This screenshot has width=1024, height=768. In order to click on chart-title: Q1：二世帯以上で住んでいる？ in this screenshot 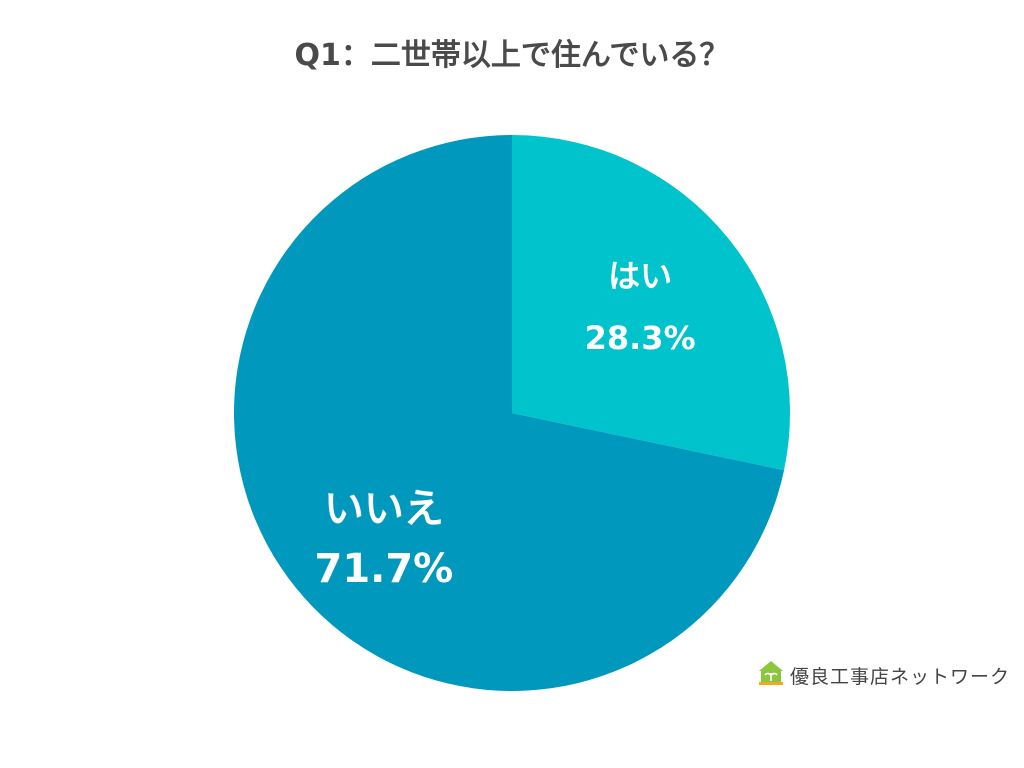, I will do `click(512, 55)`.